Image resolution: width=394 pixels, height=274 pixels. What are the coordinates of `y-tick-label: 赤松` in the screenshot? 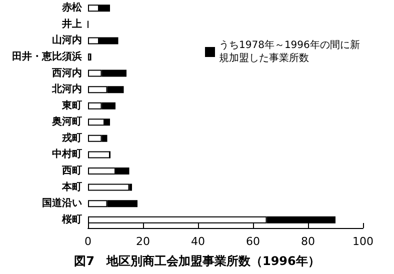 It's located at (72, 8).